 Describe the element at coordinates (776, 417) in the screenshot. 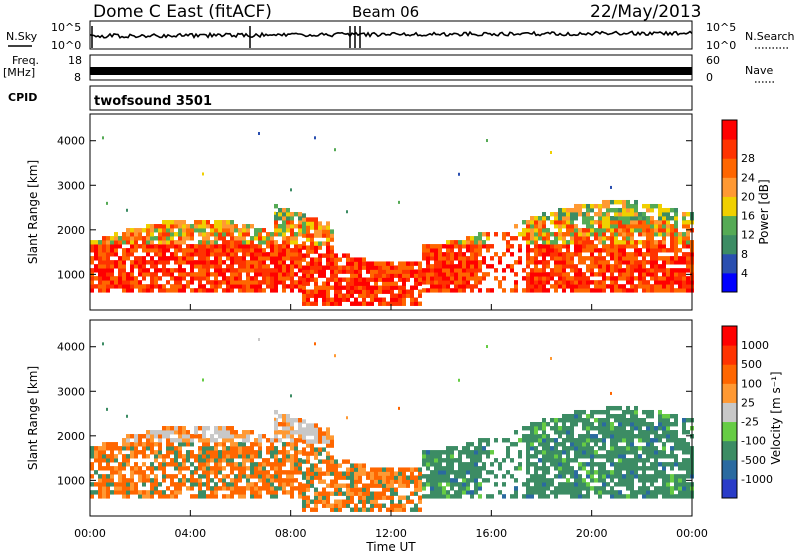

I see `velocity-colorbar-label: Velocity [m s⁻¹]` at that location.